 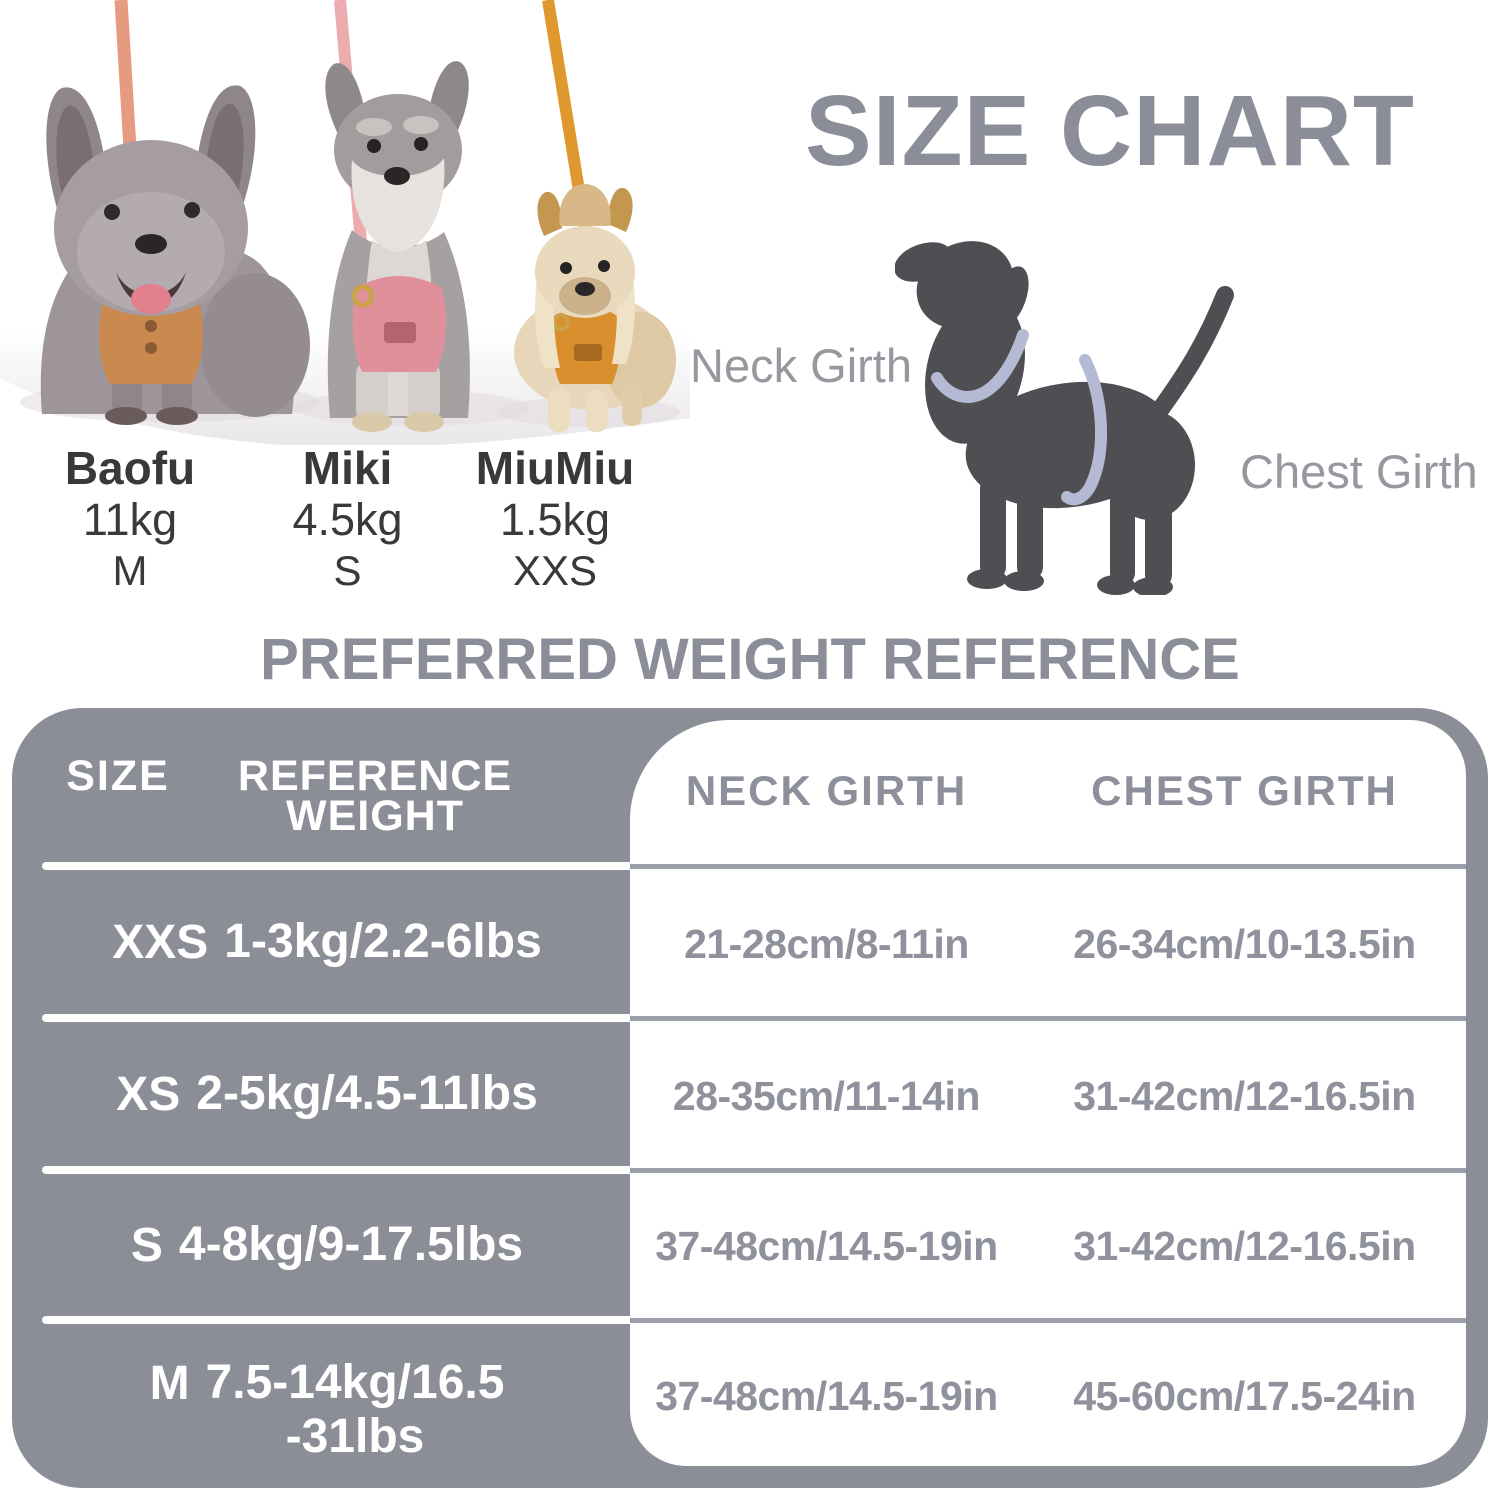 What do you see at coordinates (1048, 944) in the screenshot?
I see `table-row-measurements: 21-28cm/8-11in 26-34cm/10-13.5in` at bounding box center [1048, 944].